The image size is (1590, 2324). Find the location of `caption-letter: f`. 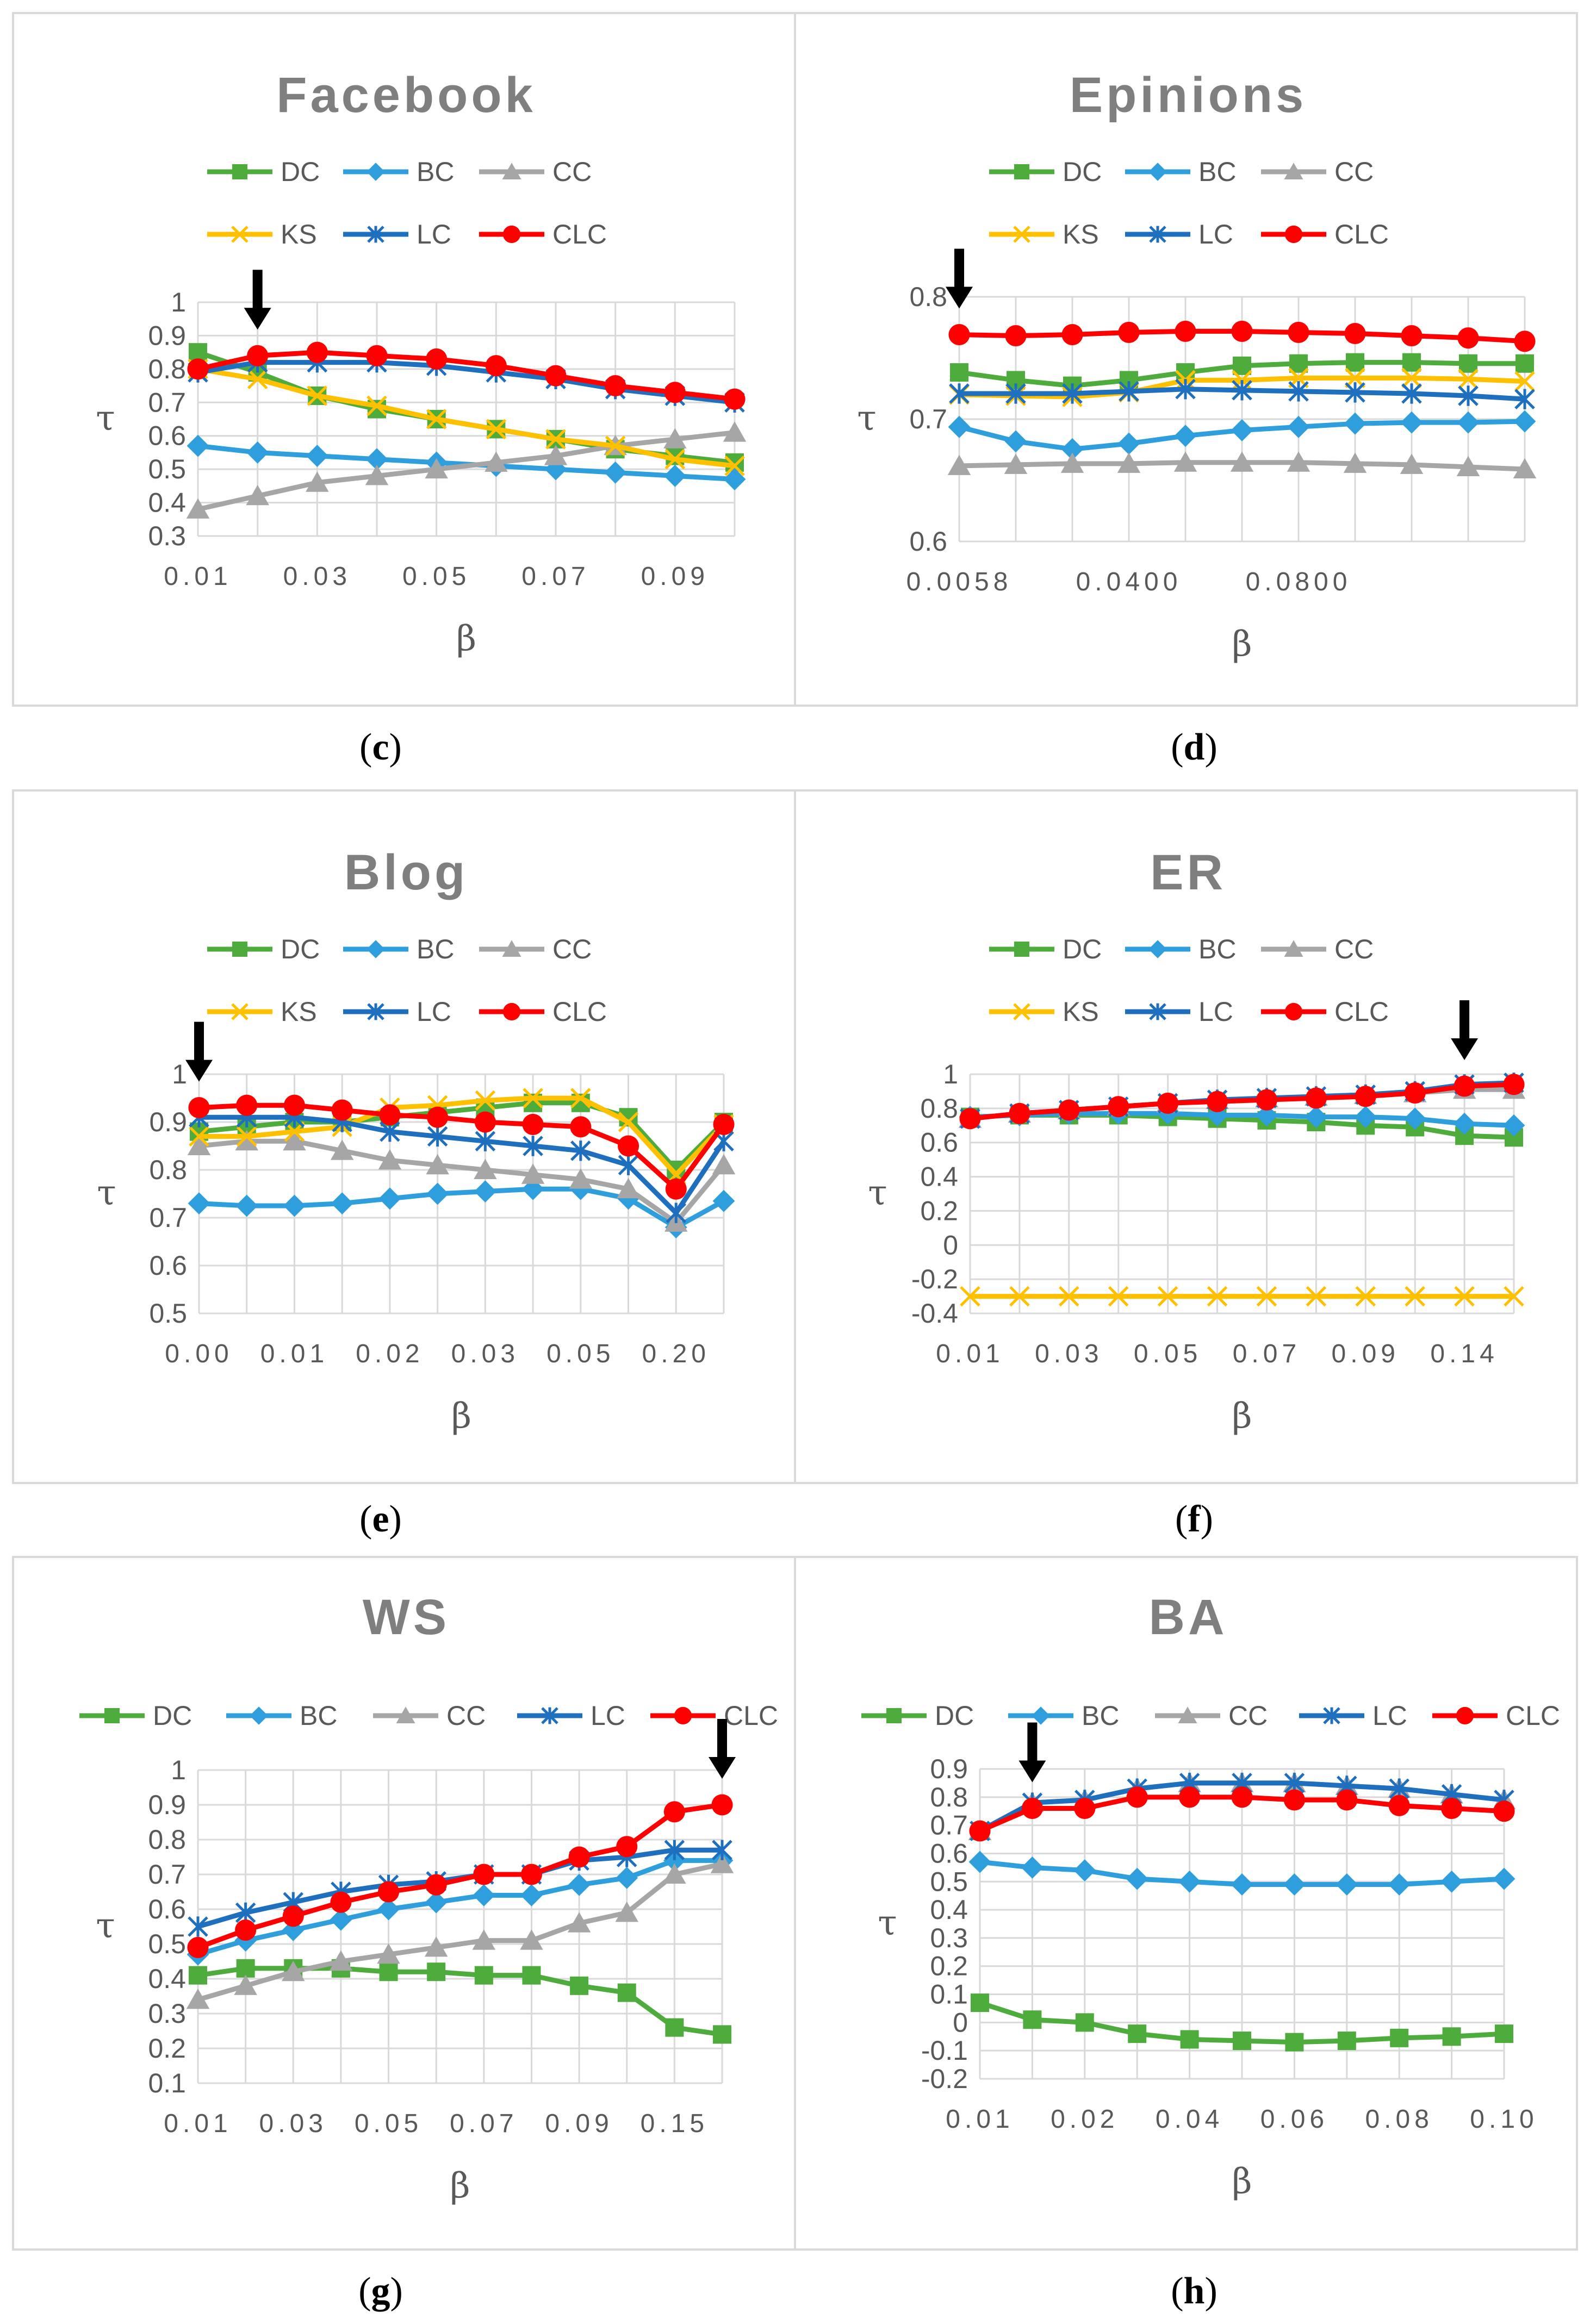

caption-letter: f is located at coordinates (1194, 1519).